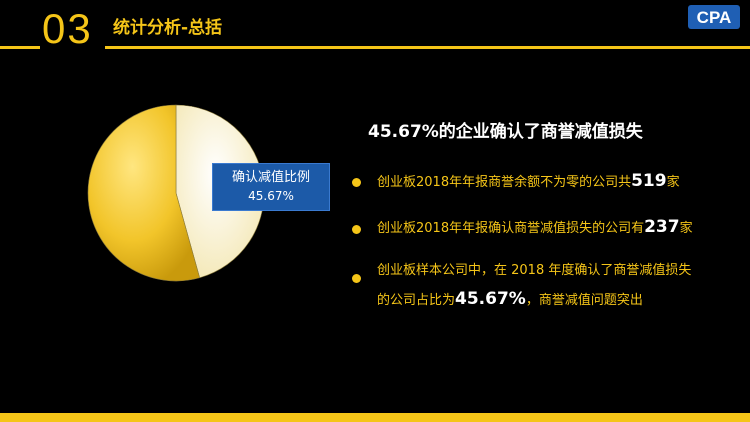  I want to click on pie-data-label-value: 45.67%, so click(271, 196).